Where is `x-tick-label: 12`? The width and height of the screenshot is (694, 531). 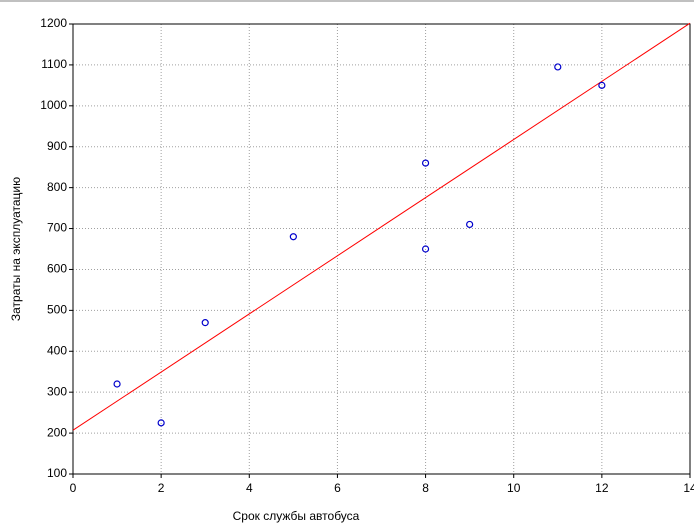
x-tick-label: 12 is located at coordinates (602, 488).